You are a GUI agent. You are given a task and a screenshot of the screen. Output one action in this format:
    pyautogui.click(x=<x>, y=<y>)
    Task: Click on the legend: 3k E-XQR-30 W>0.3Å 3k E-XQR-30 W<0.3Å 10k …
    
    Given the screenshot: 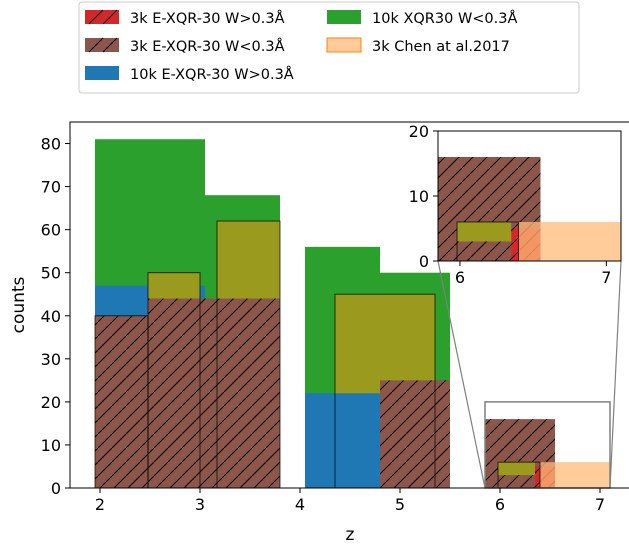 What is the action you would take?
    pyautogui.click(x=329, y=47)
    